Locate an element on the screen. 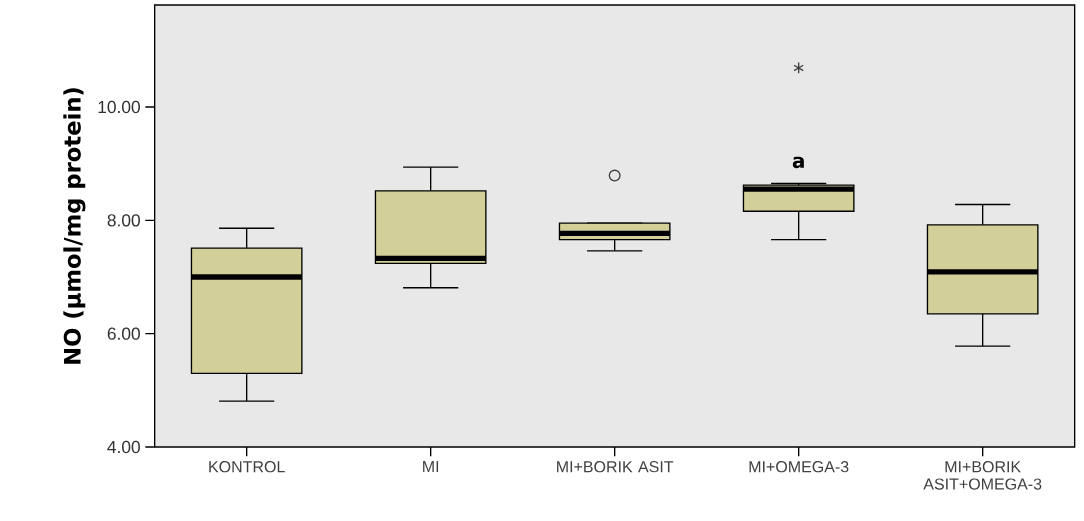 The width and height of the screenshot is (1084, 521). x-tick-label: KONTROL is located at coordinates (247, 467).